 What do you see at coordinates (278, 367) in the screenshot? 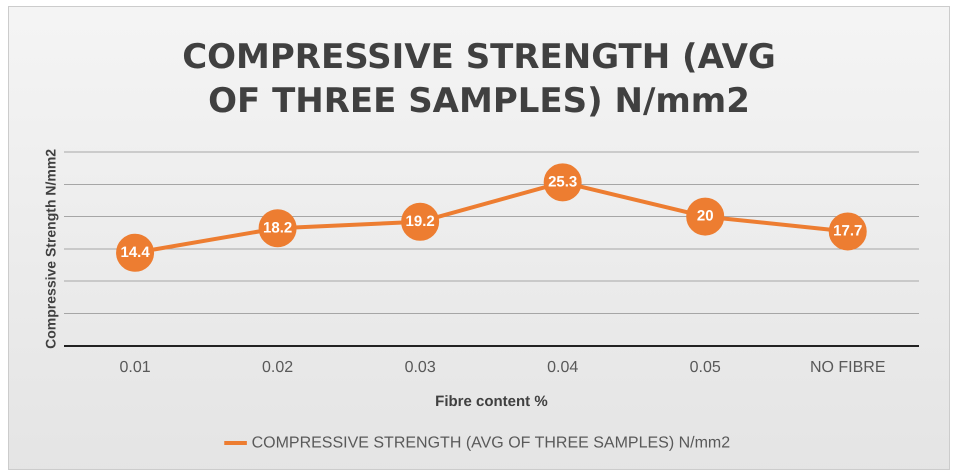
I see `x-tick-label: 0.02` at bounding box center [278, 367].